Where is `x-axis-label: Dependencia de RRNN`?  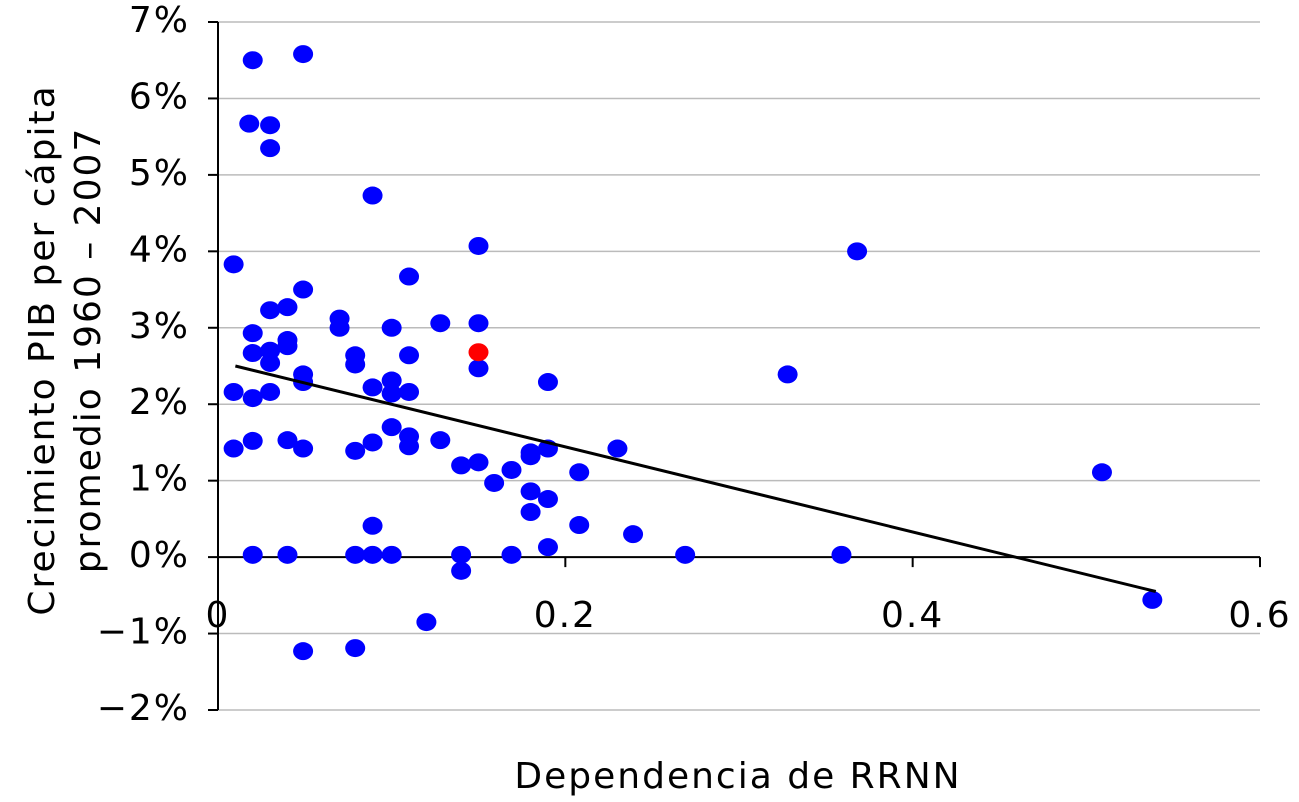
x-axis-label: Dependencia de RRNN is located at coordinates (737, 776).